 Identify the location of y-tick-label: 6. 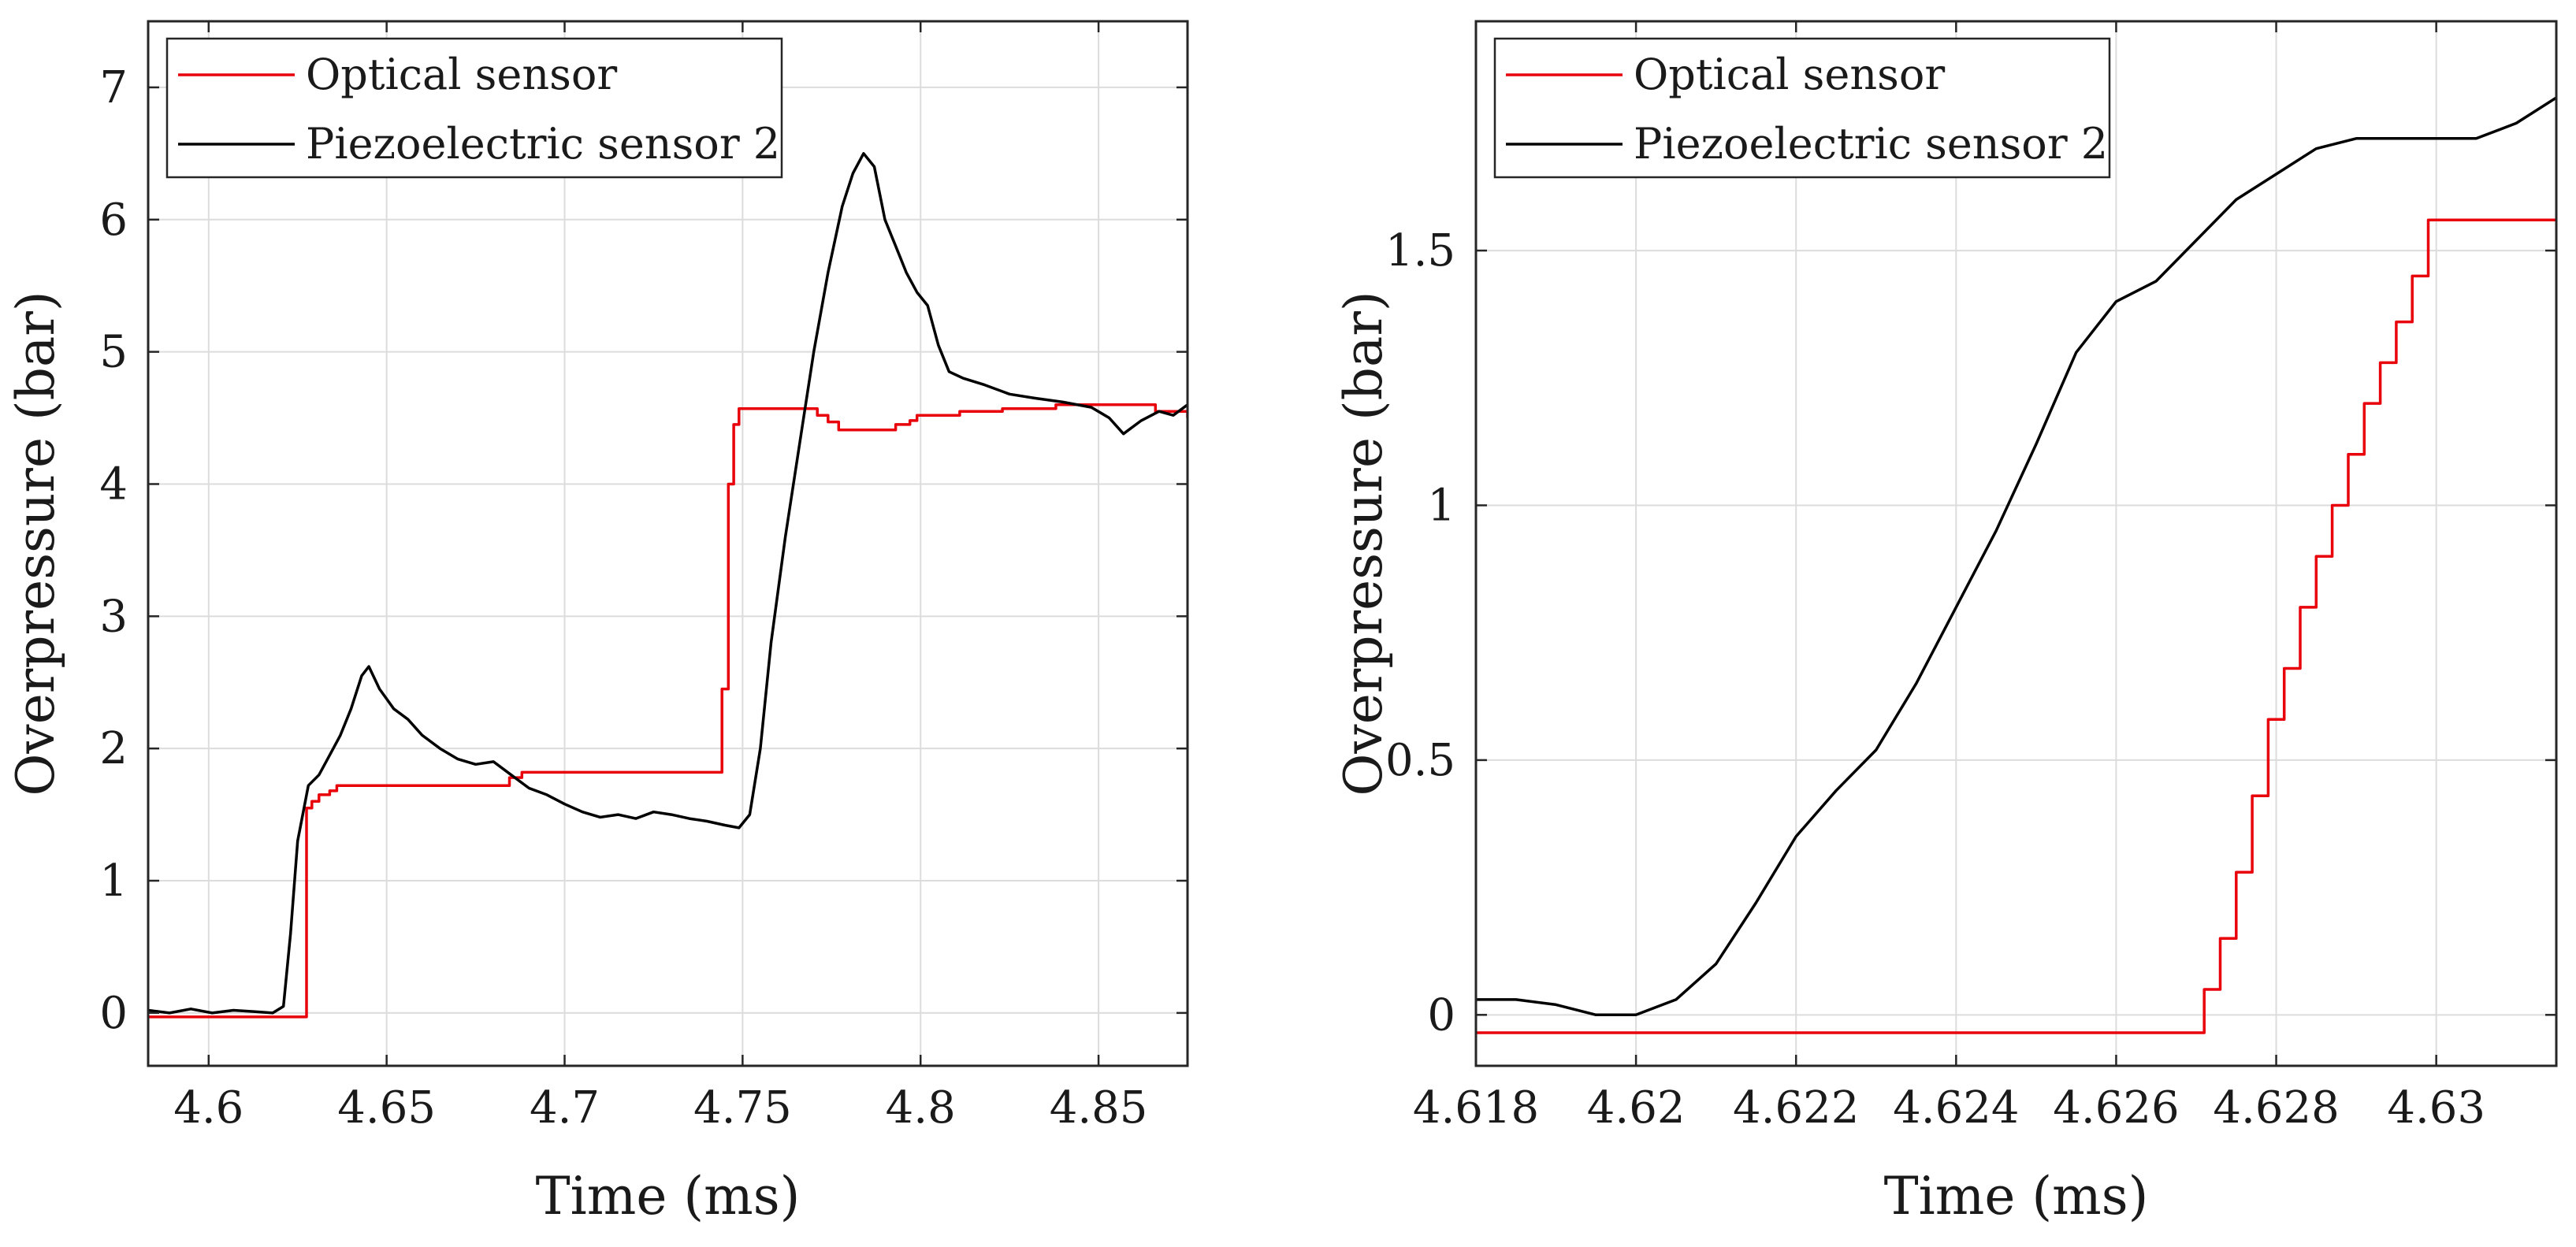
(113, 220).